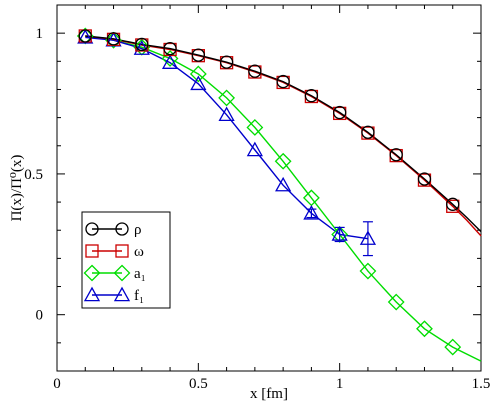 The width and height of the screenshot is (491, 405). What do you see at coordinates (340, 384) in the screenshot?
I see `x-tick-label: 1` at bounding box center [340, 384].